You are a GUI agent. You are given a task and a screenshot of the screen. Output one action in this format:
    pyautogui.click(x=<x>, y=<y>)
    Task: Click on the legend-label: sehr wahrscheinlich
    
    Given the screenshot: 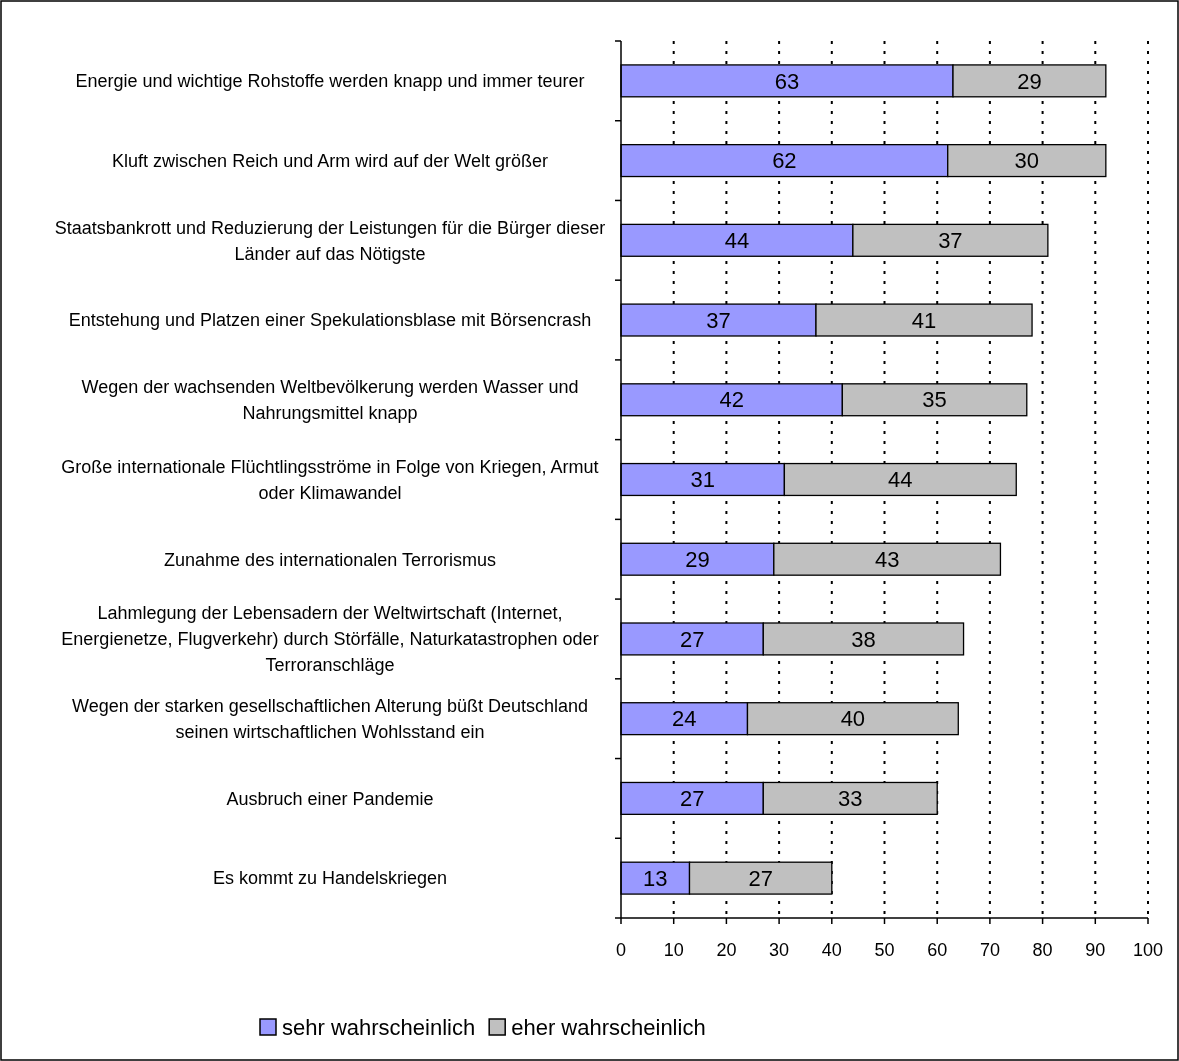 What is the action you would take?
    pyautogui.click(x=379, y=1027)
    